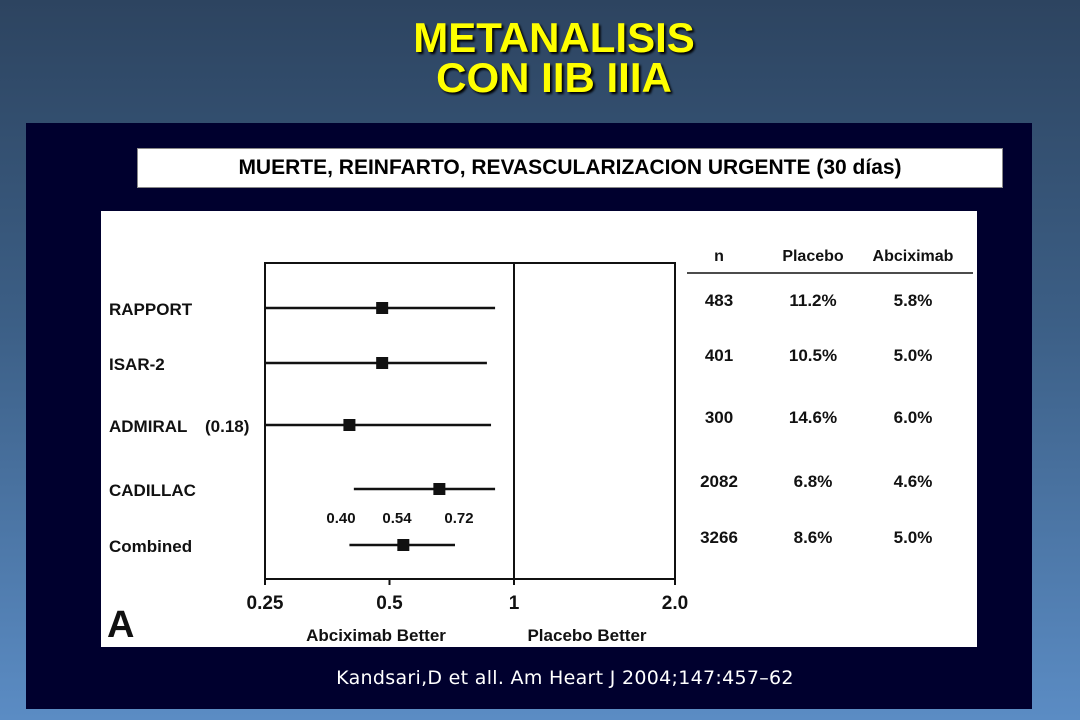 The image size is (1080, 720). I want to click on table-cell: 6.0%, so click(913, 417).